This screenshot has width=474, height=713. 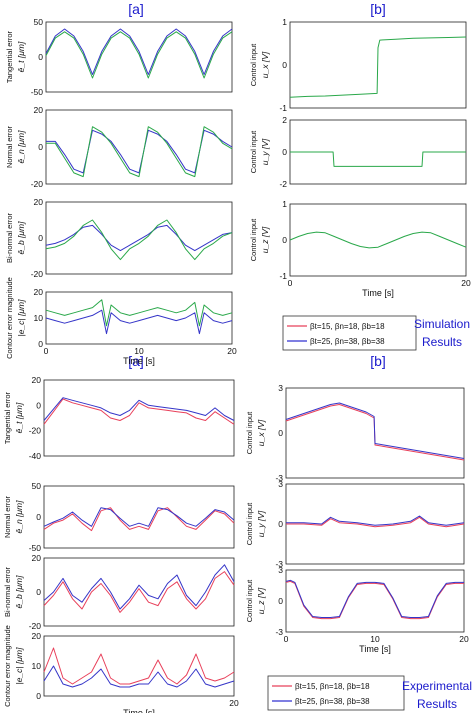 I want to click on sim_contour-xlabel: Time [s], so click(x=139, y=361).